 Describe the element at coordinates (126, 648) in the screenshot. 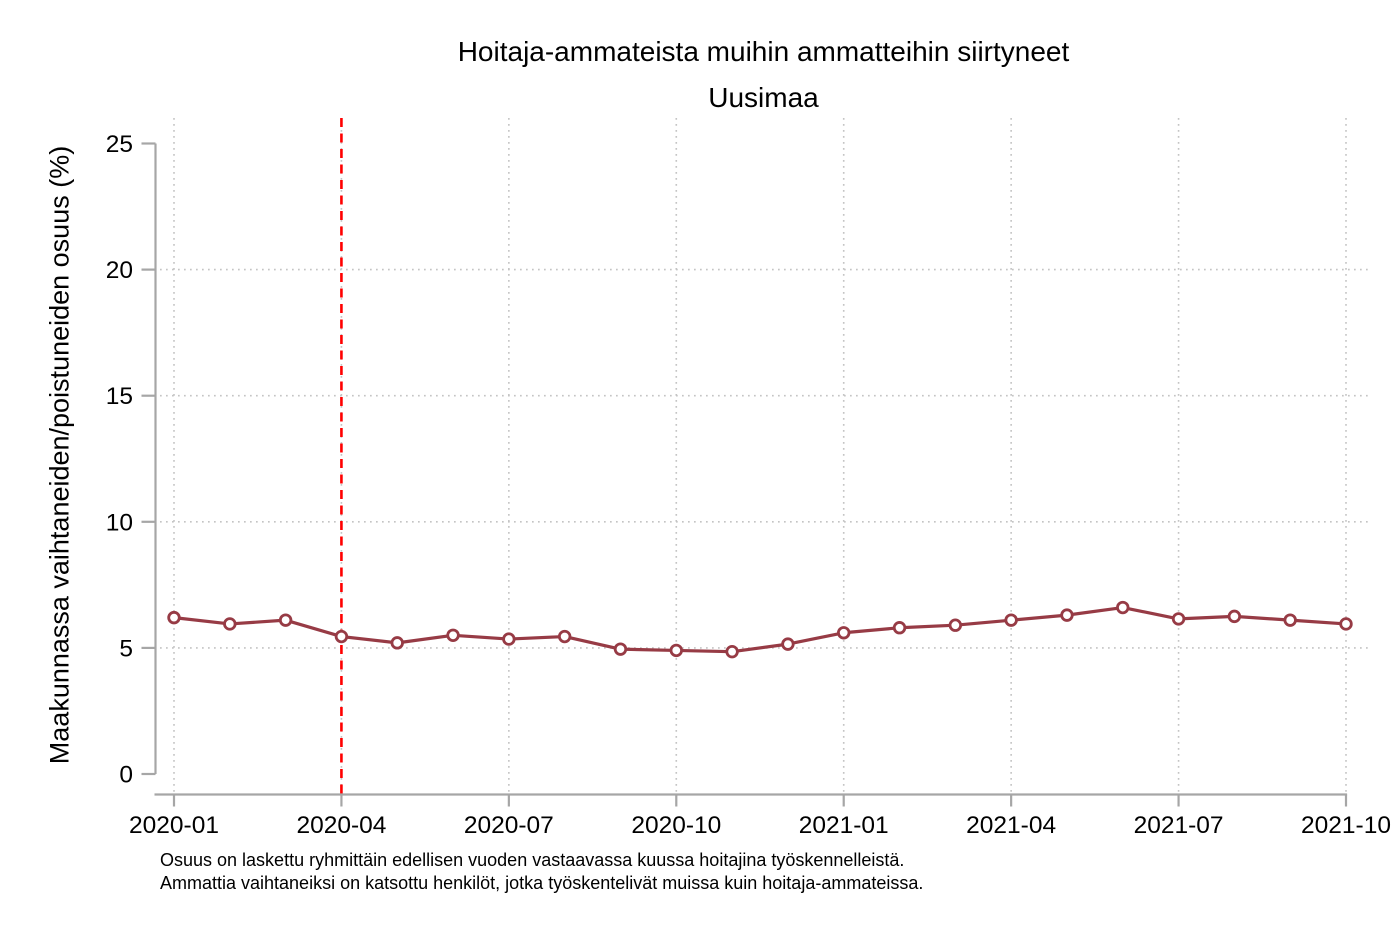

I see `y-tick-label: 5` at that location.